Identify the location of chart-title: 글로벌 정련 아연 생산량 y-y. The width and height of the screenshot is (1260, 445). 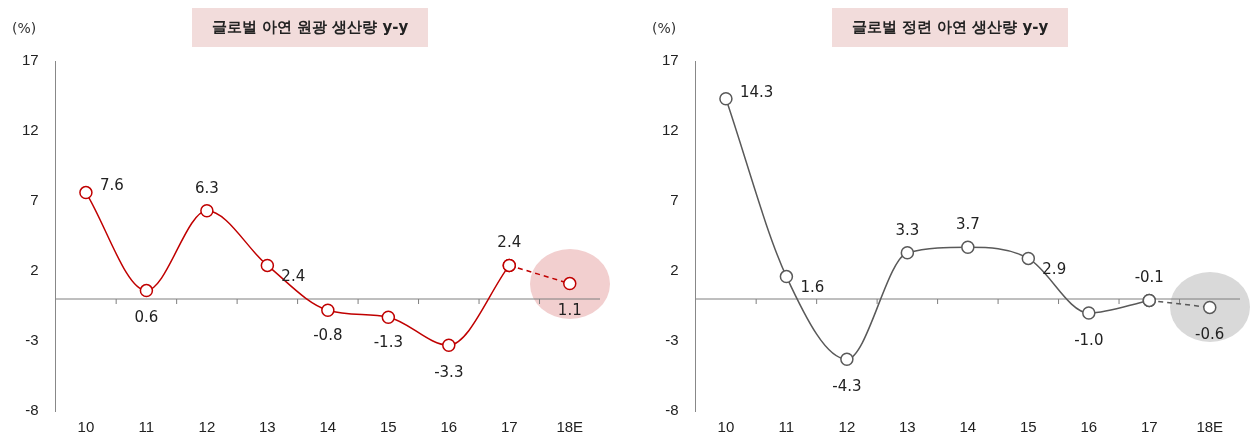
(950, 27).